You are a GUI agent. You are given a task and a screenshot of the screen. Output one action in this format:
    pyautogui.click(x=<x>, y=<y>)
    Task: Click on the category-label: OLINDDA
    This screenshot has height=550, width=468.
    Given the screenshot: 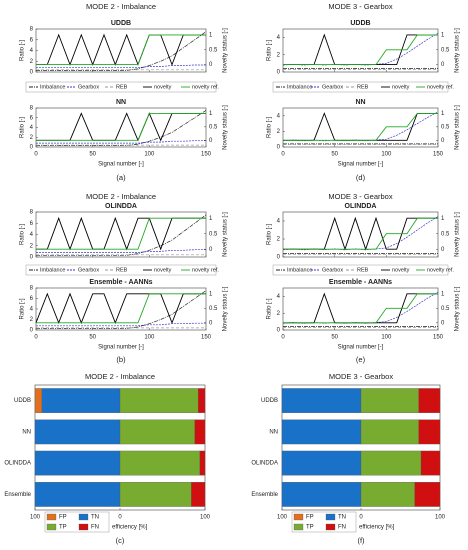 What is the action you would take?
    pyautogui.click(x=264, y=464)
    